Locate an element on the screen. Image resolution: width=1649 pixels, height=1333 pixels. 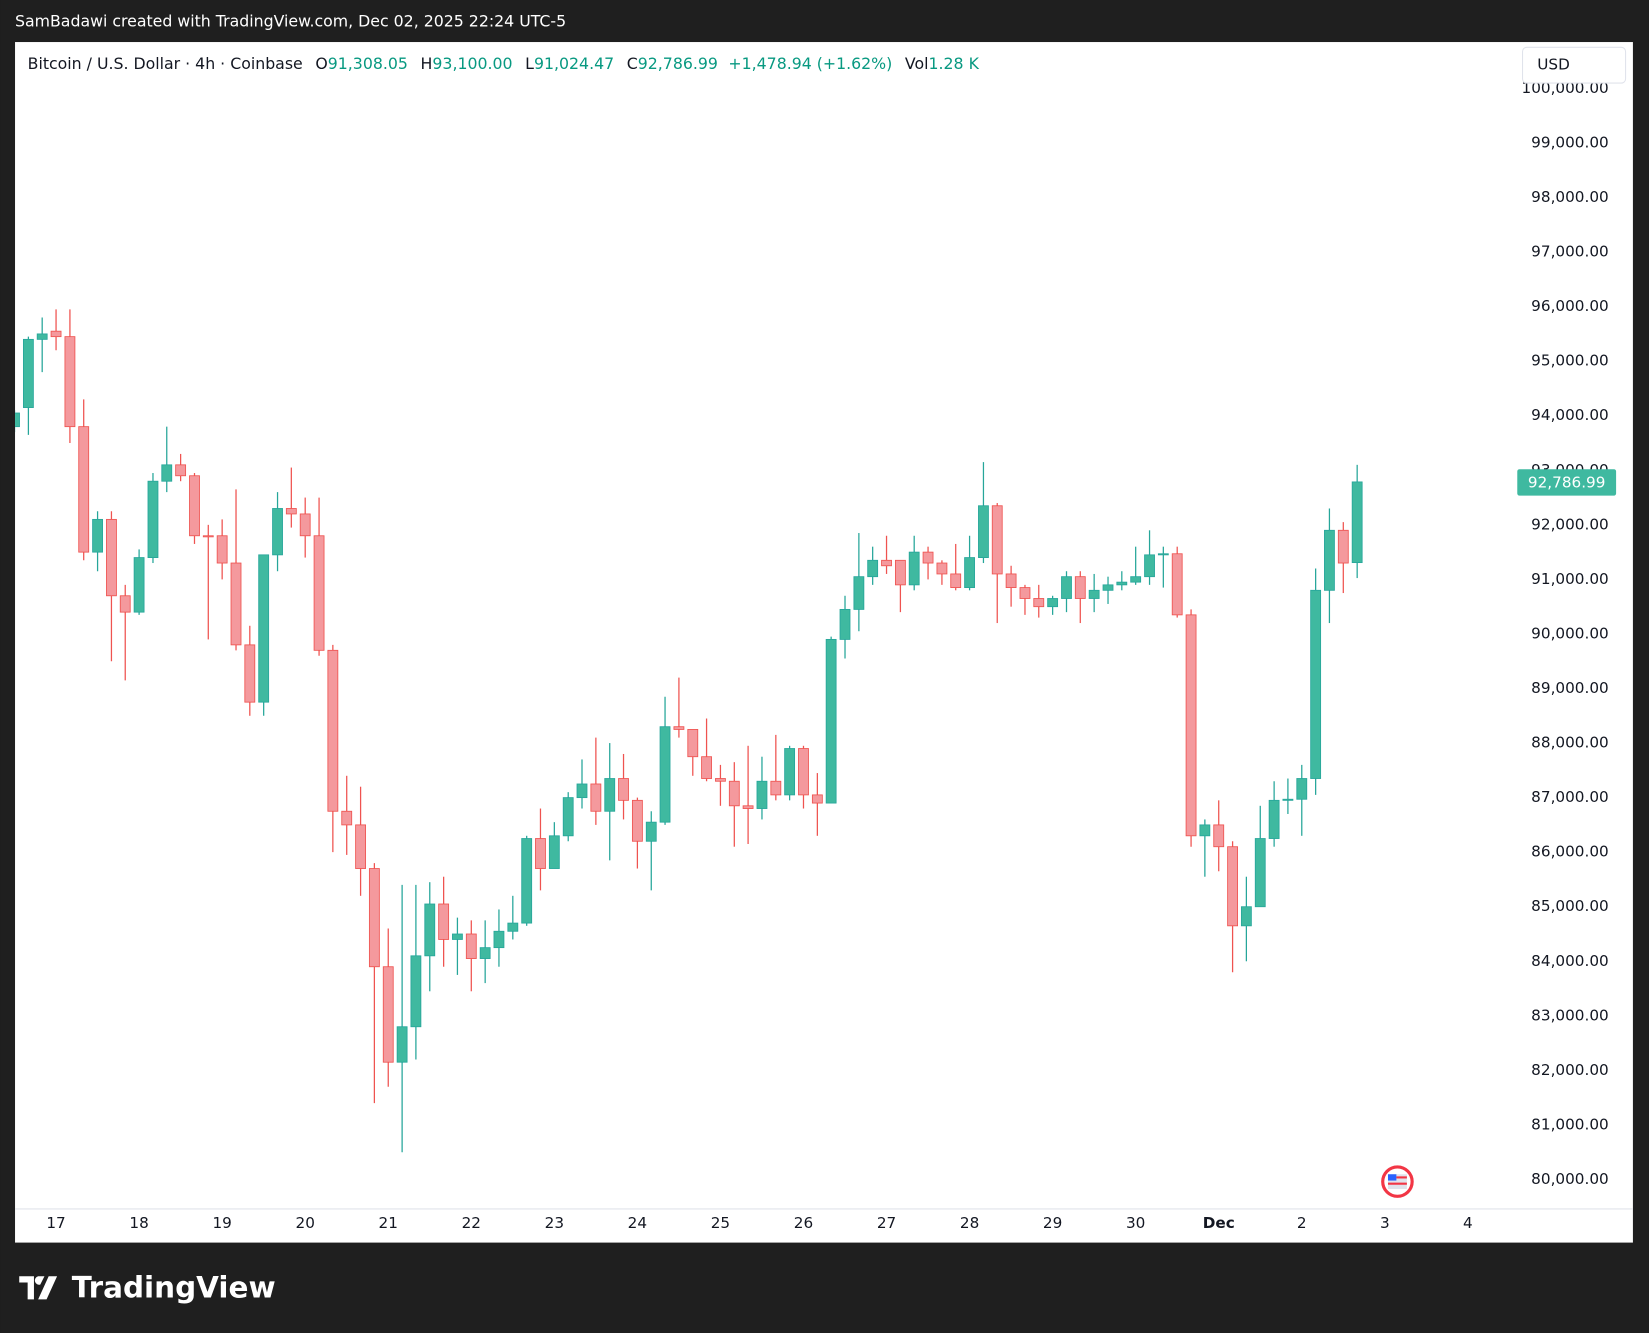
x-tick-label: 21 is located at coordinates (388, 1223).